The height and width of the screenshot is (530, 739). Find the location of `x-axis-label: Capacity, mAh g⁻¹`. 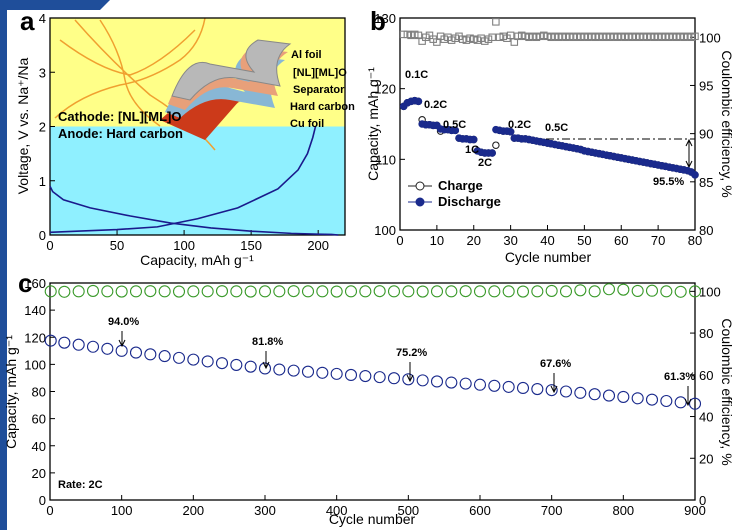

x-axis-label: Capacity, mAh g⁻¹ is located at coordinates (197, 260).